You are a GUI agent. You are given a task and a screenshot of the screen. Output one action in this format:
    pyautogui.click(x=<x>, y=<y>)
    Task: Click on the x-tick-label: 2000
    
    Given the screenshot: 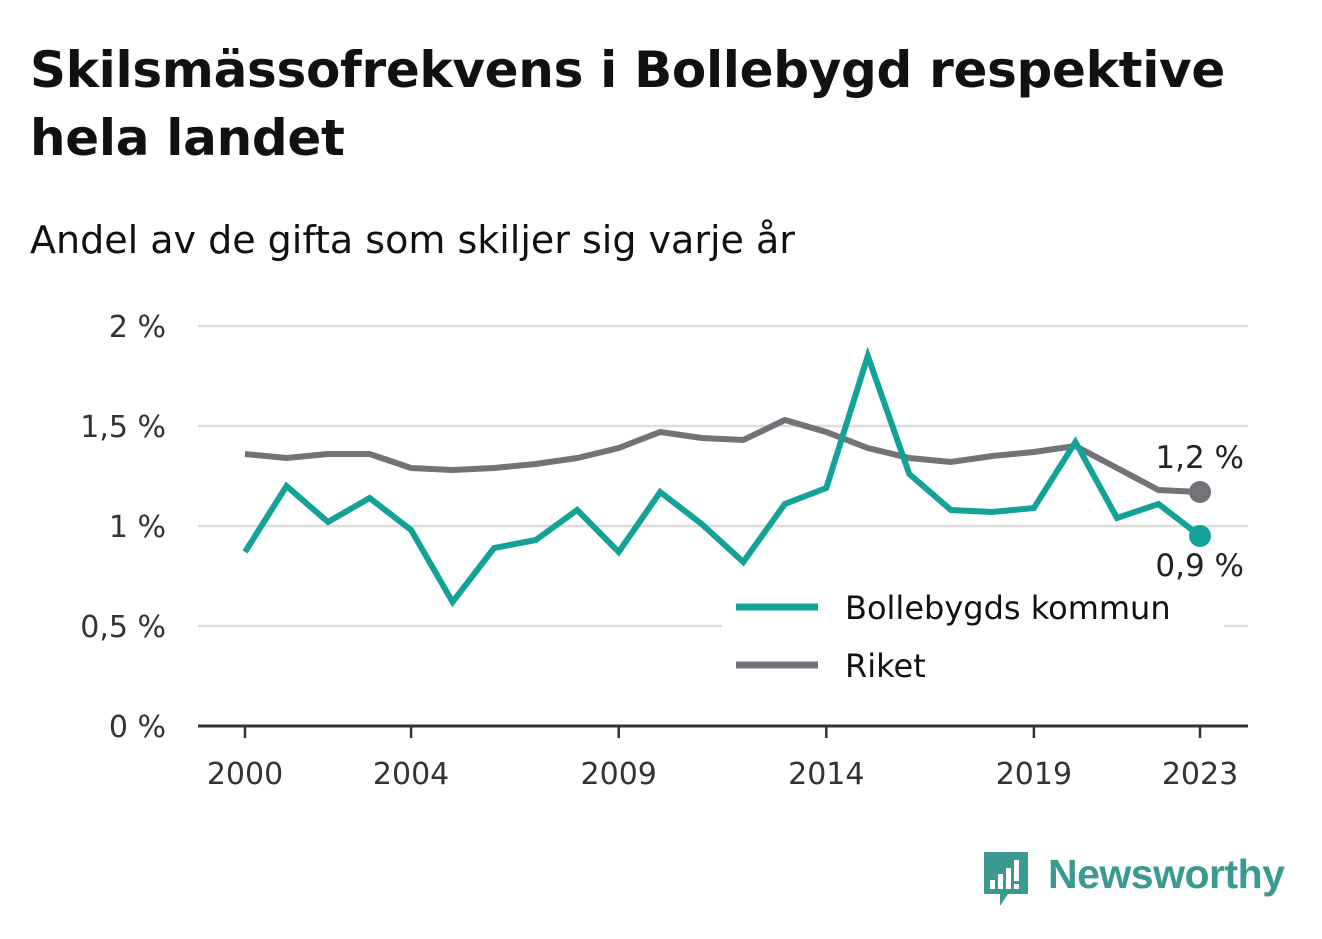 What is the action you would take?
    pyautogui.click(x=245, y=774)
    